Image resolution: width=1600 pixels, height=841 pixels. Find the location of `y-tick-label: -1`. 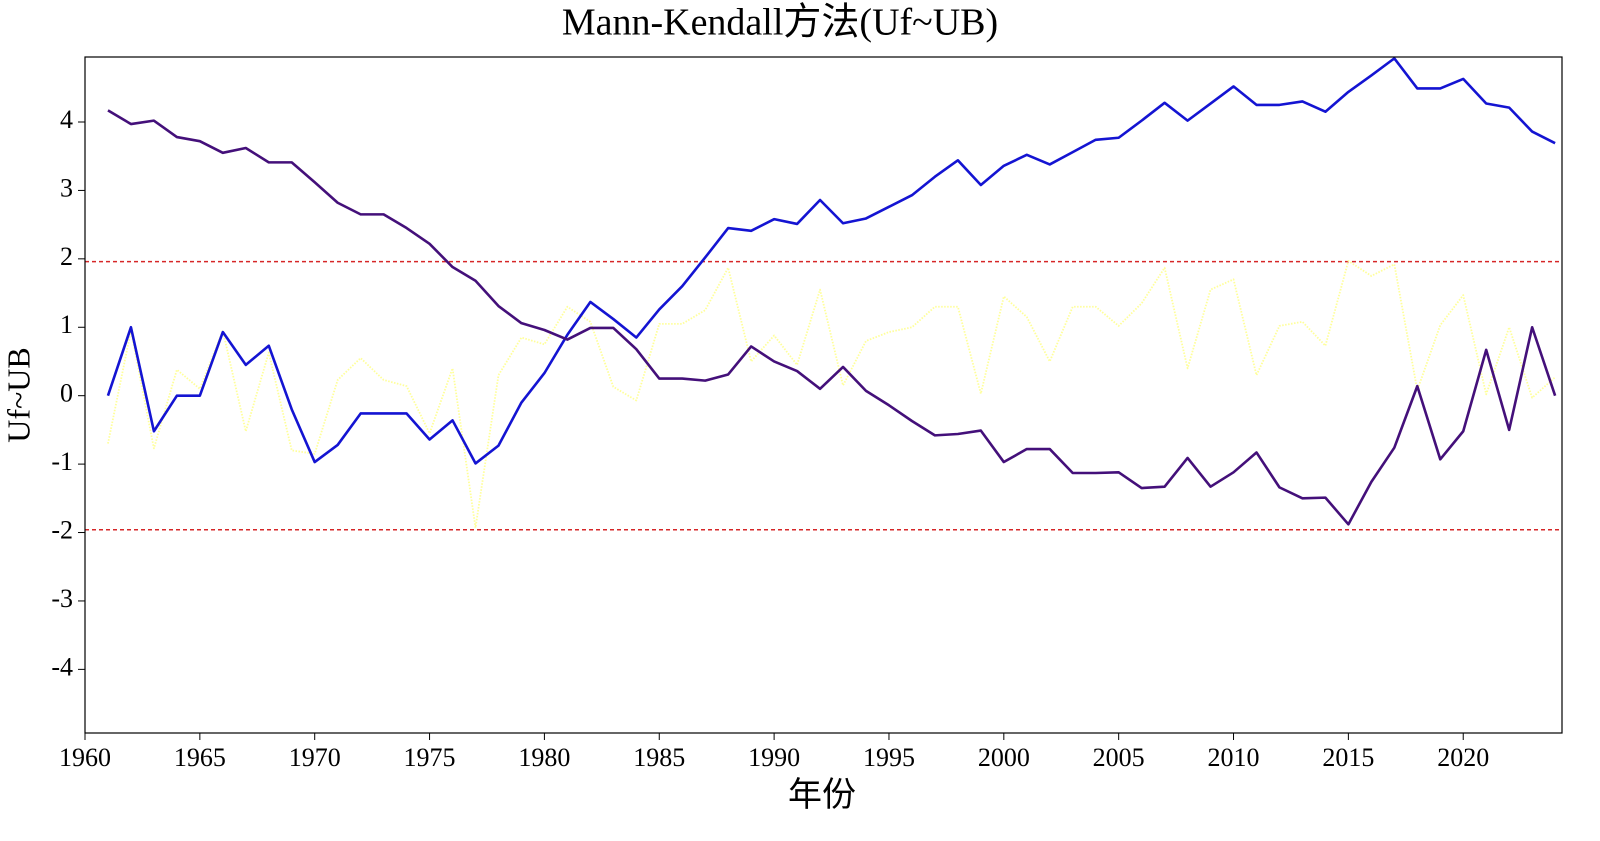

y-tick-label: -1 is located at coordinates (62, 461).